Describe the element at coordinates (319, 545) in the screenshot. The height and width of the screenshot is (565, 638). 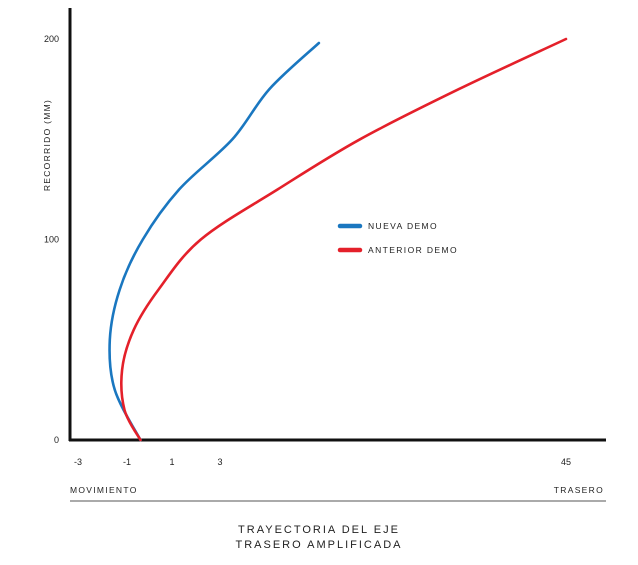
I see `chart-title-line-2: TRASERO AMPLIFICADA` at that location.